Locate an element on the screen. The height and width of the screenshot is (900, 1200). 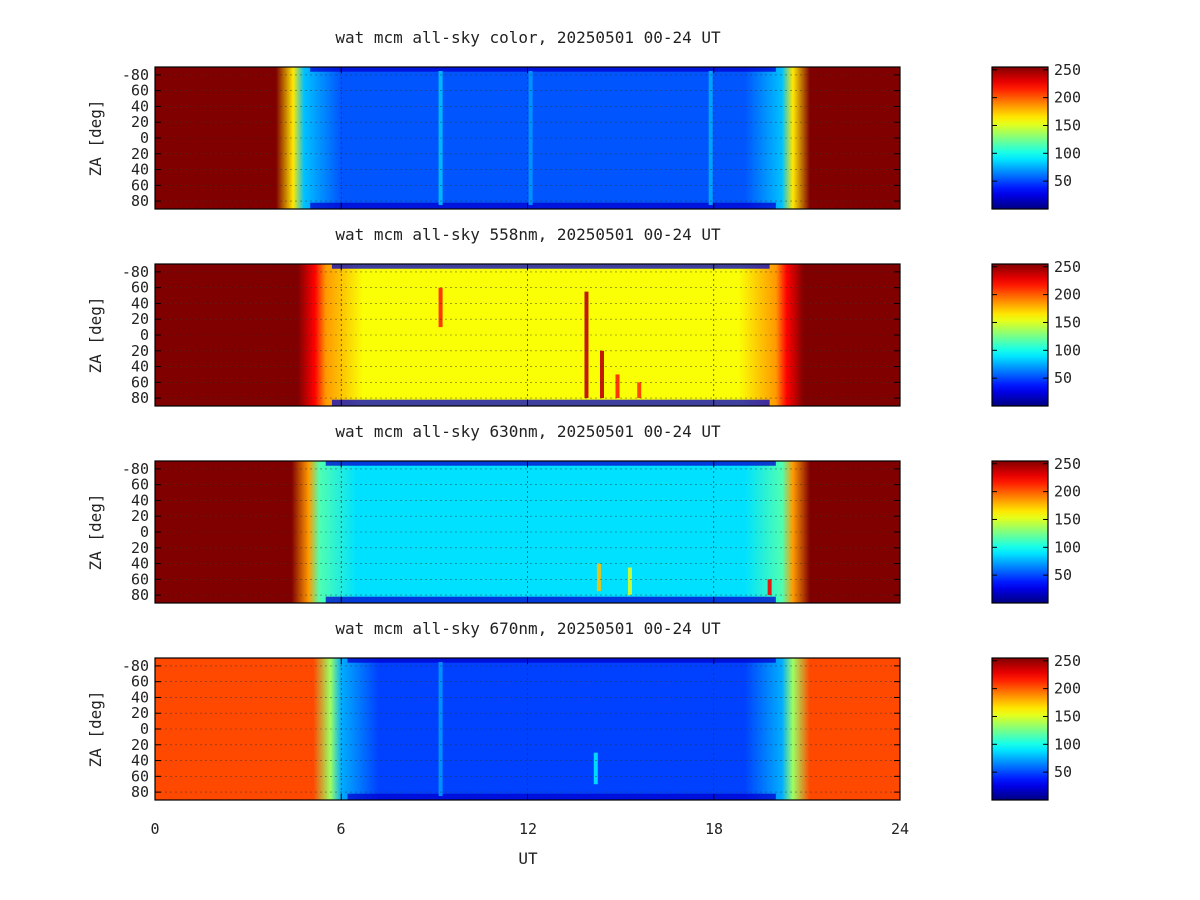
x-tick-label: 18 is located at coordinates (714, 829).